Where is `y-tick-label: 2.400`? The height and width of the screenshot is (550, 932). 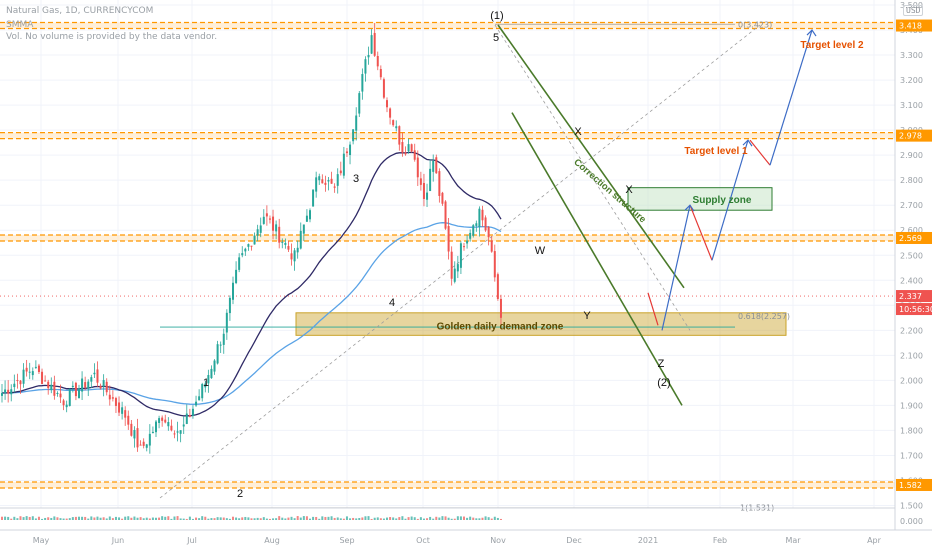 y-tick-label: 2.400 is located at coordinates (911, 280).